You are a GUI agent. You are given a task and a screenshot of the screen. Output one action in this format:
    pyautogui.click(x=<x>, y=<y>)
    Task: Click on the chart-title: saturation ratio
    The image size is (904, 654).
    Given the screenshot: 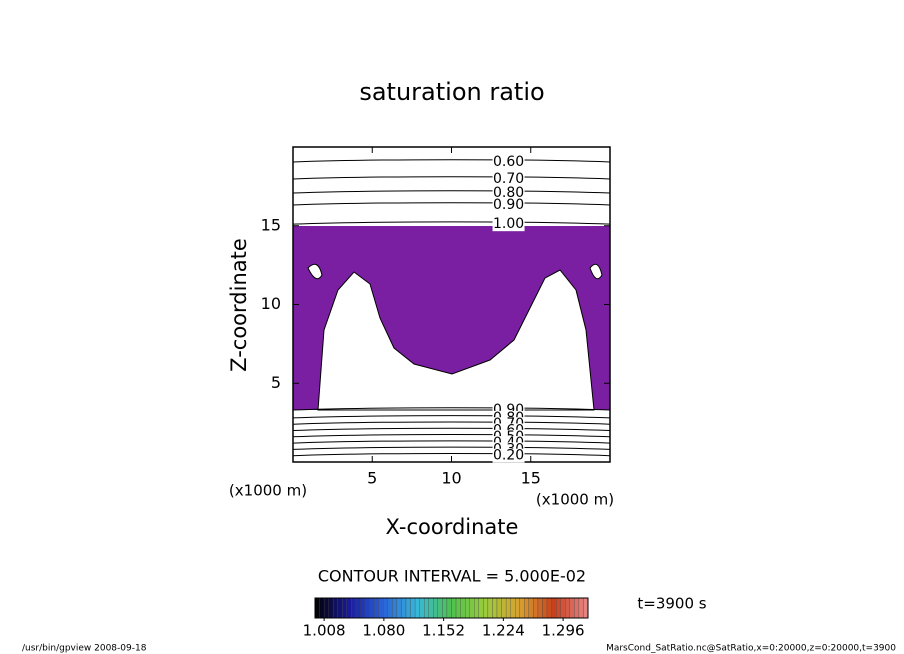 What is the action you would take?
    pyautogui.click(x=451, y=92)
    